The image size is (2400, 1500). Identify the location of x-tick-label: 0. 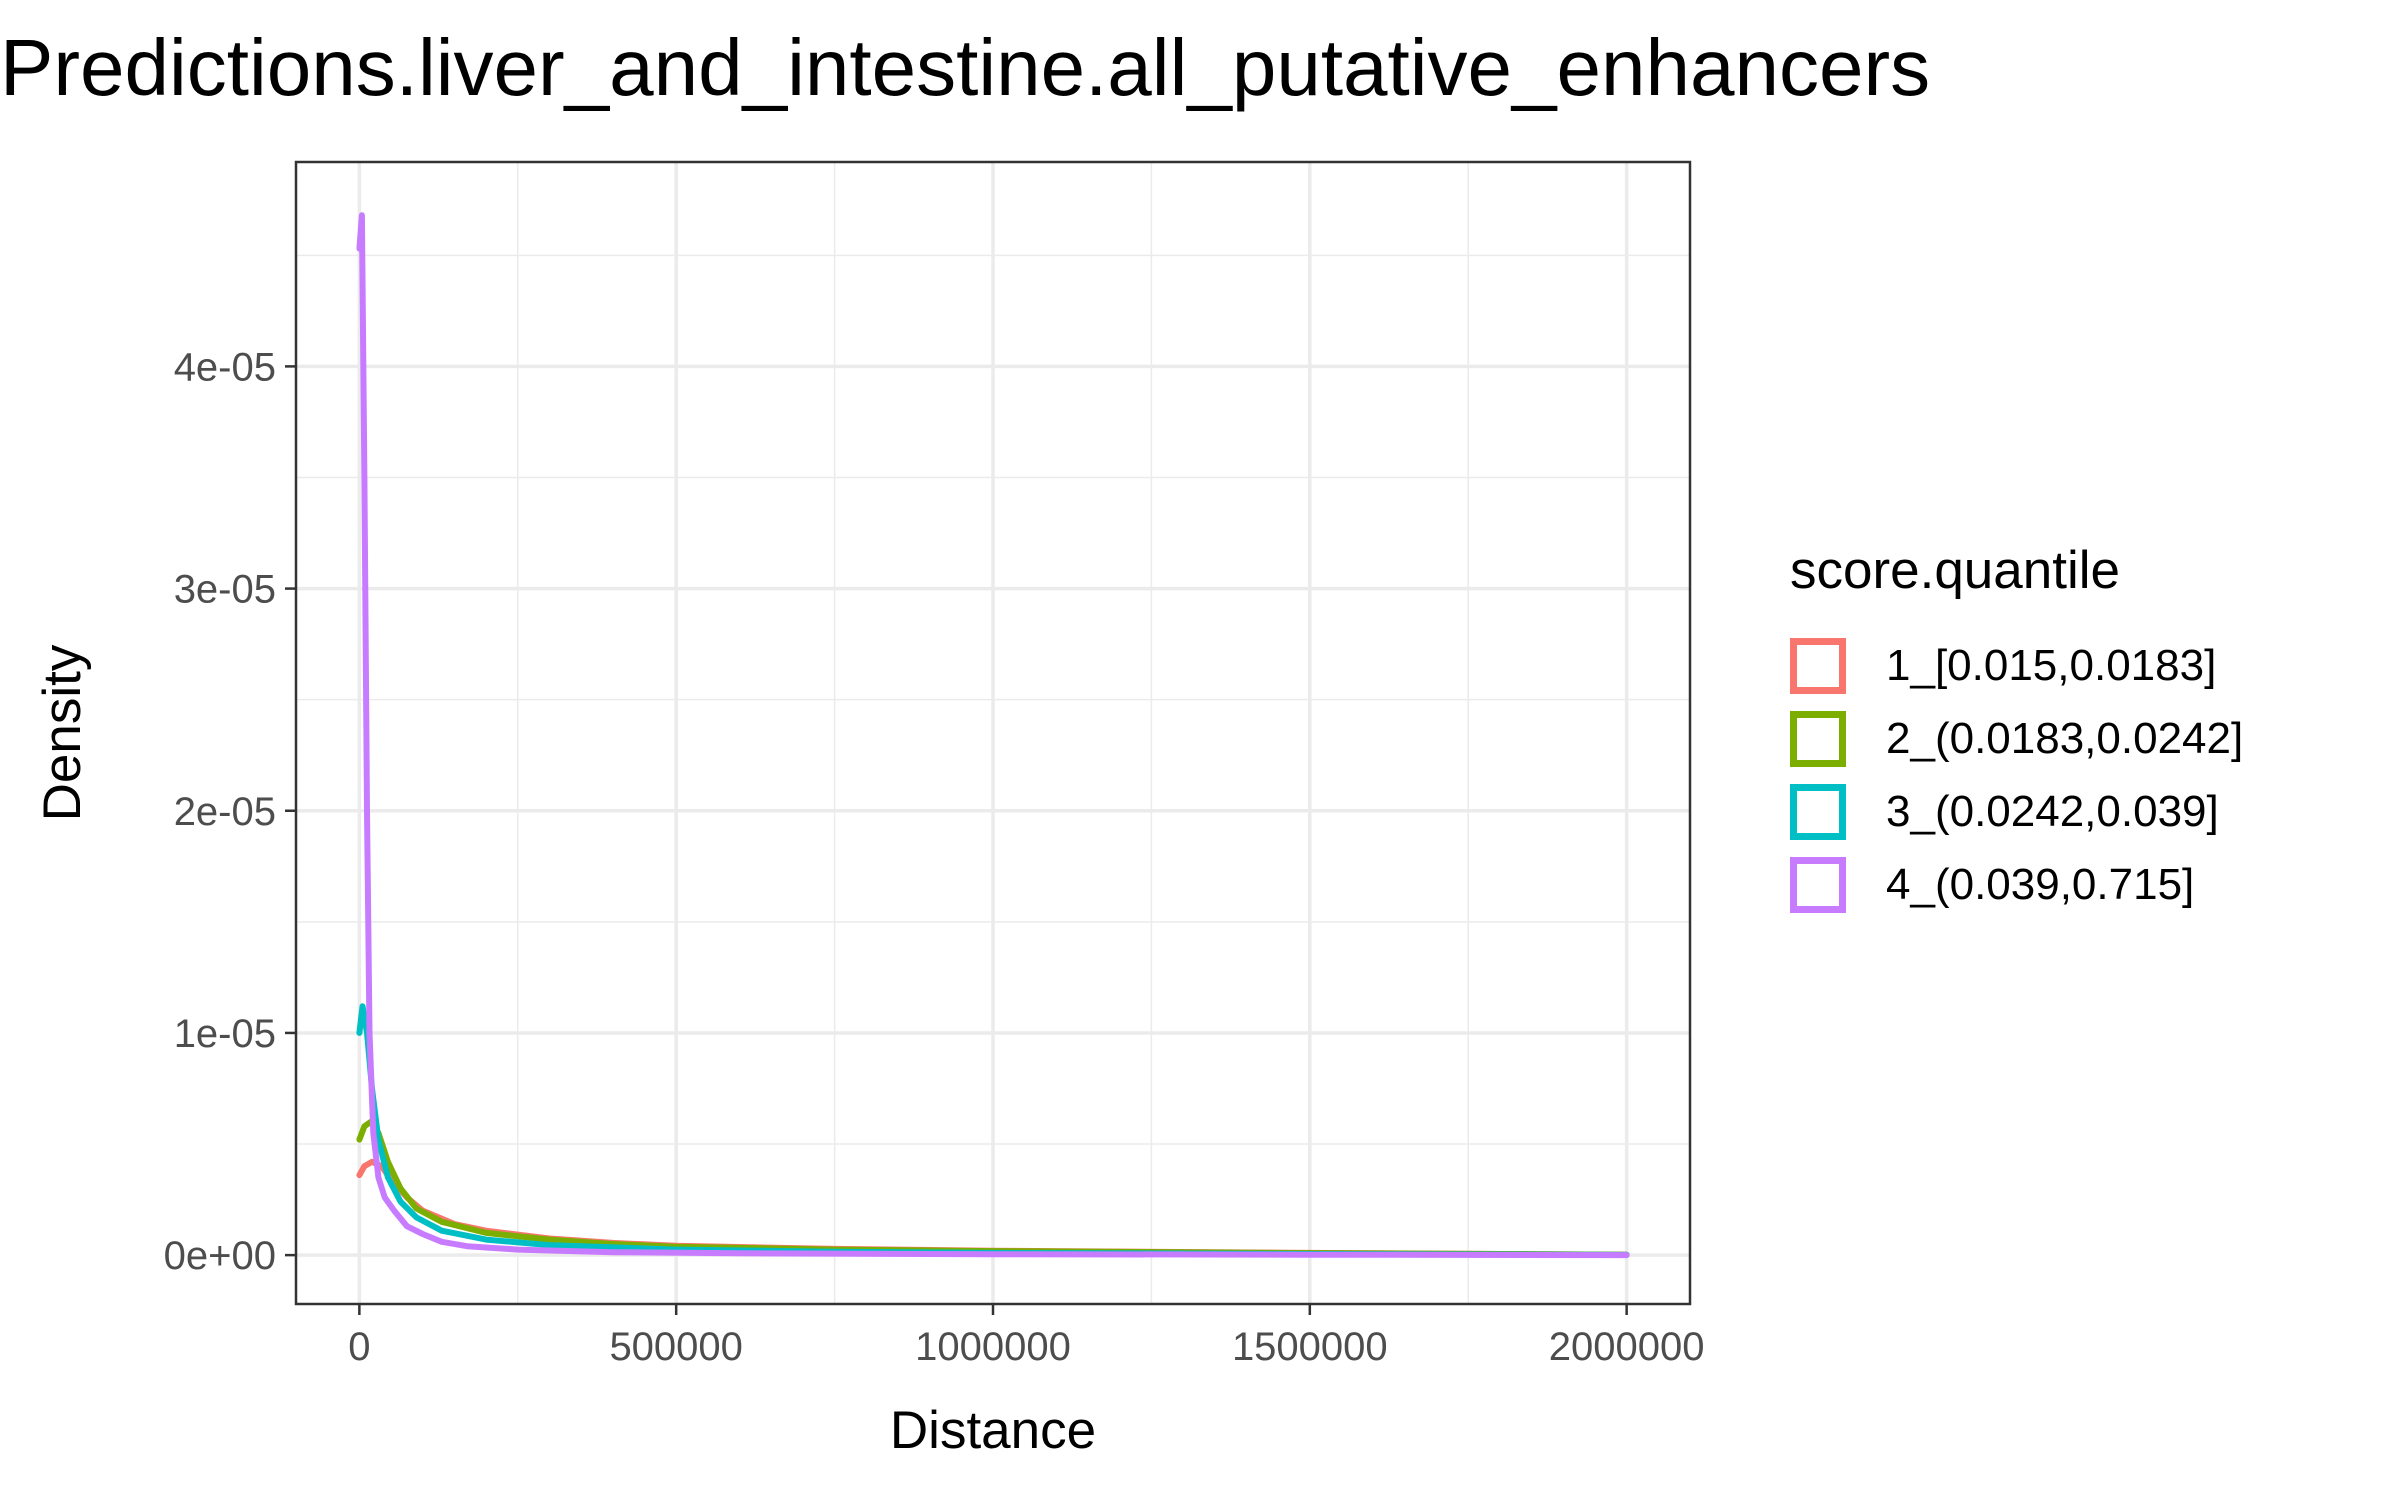
(359, 1347).